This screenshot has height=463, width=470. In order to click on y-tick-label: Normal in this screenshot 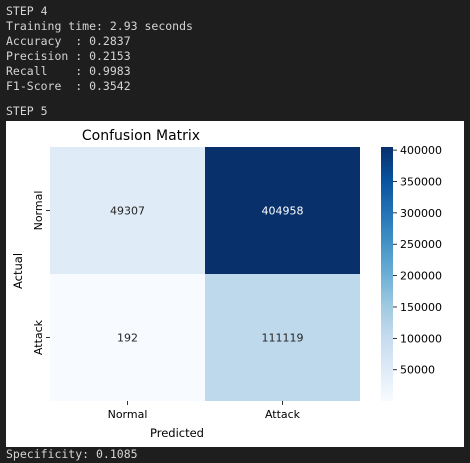, I will do `click(38, 211)`.